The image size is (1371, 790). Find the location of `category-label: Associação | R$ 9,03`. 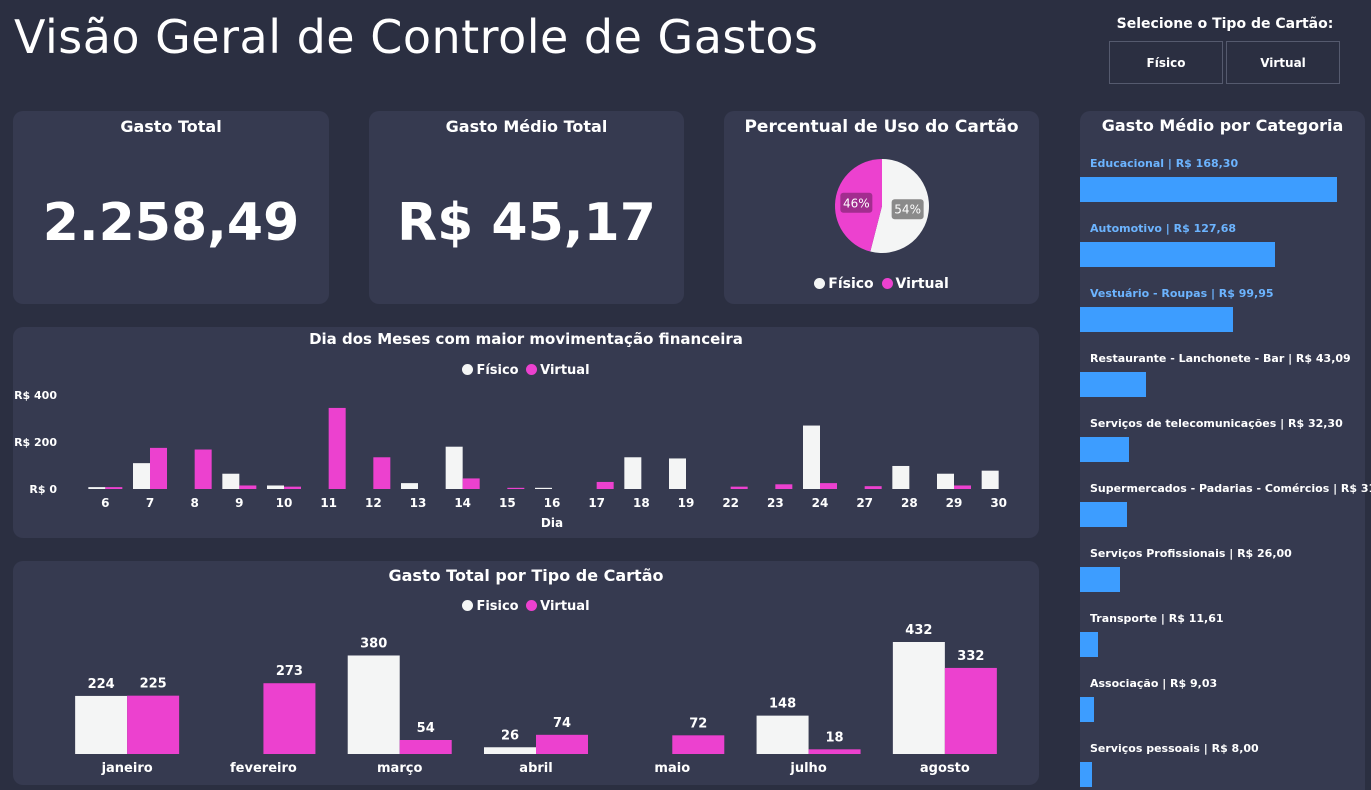

category-label: Associação | R$ 9,03 is located at coordinates (1154, 683).